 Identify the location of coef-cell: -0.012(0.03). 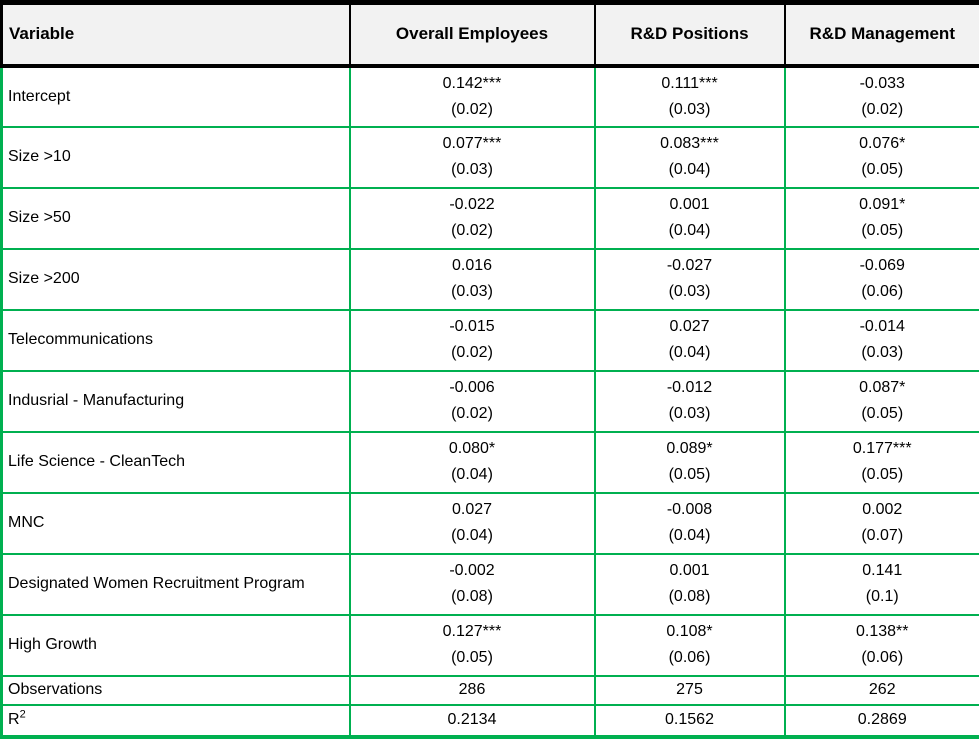
(690, 401).